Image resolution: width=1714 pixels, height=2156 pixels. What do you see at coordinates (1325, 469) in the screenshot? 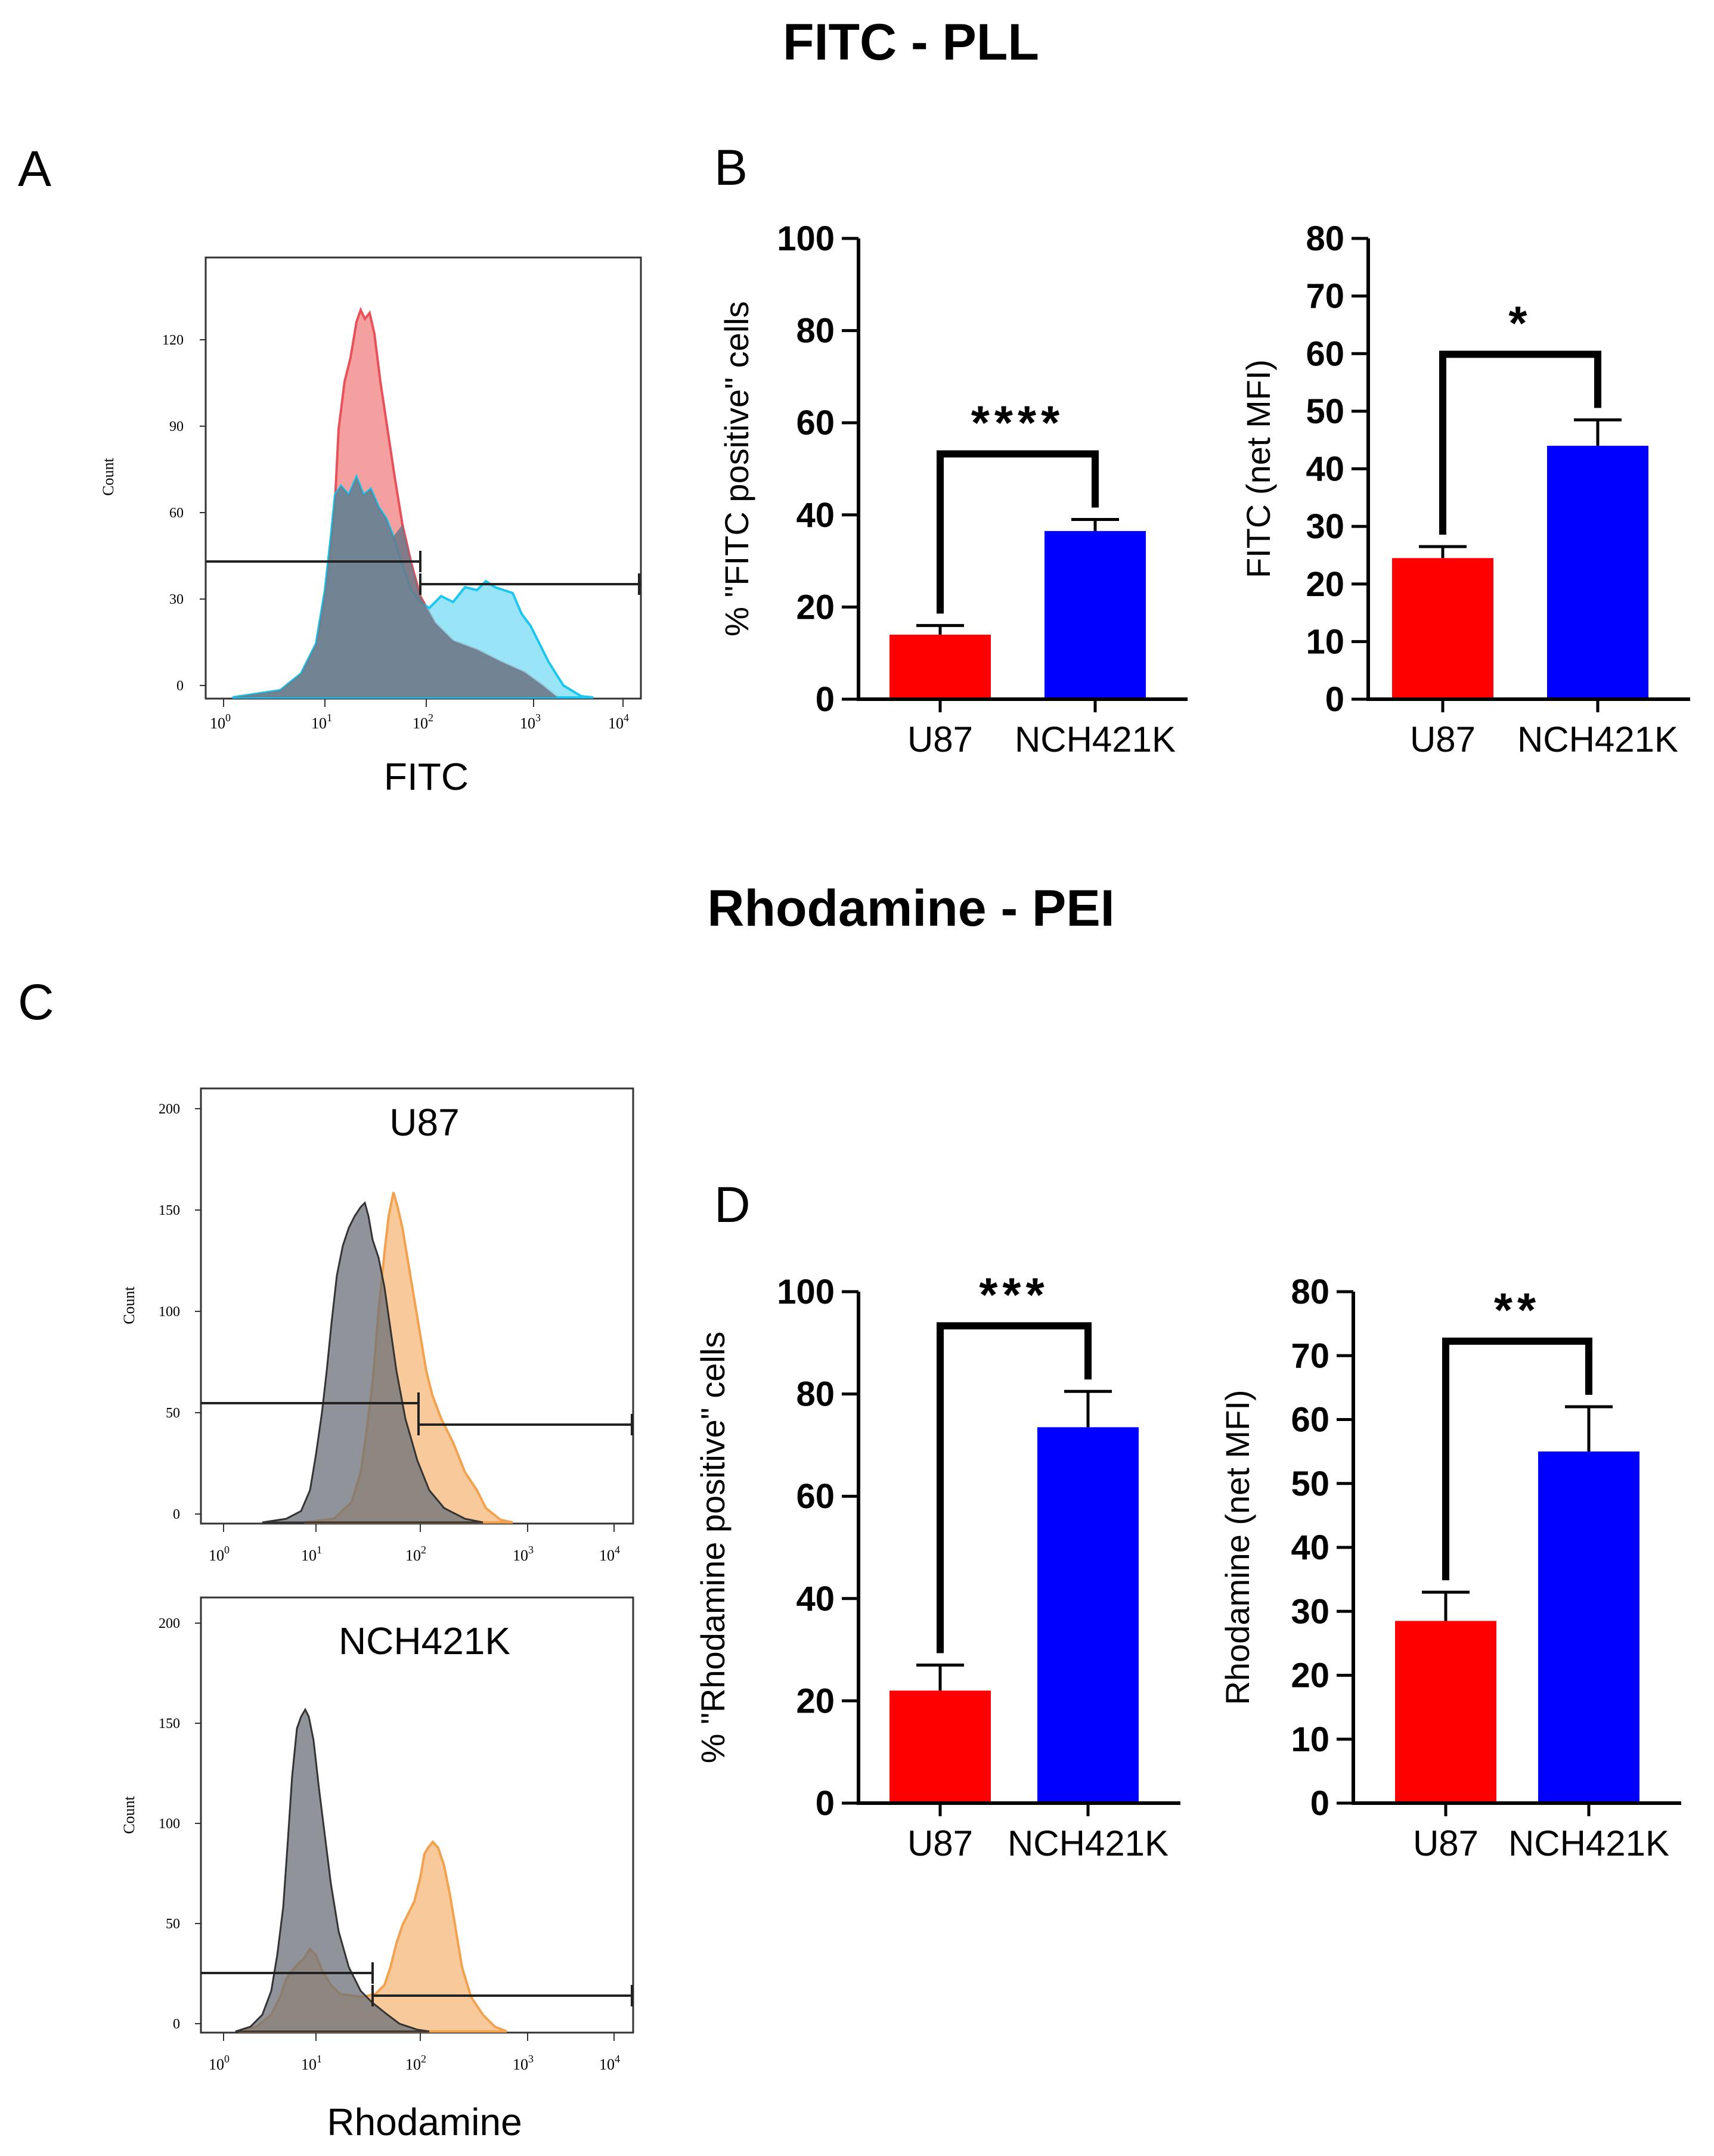
I see `y-tick-label-b-right: 40` at bounding box center [1325, 469].